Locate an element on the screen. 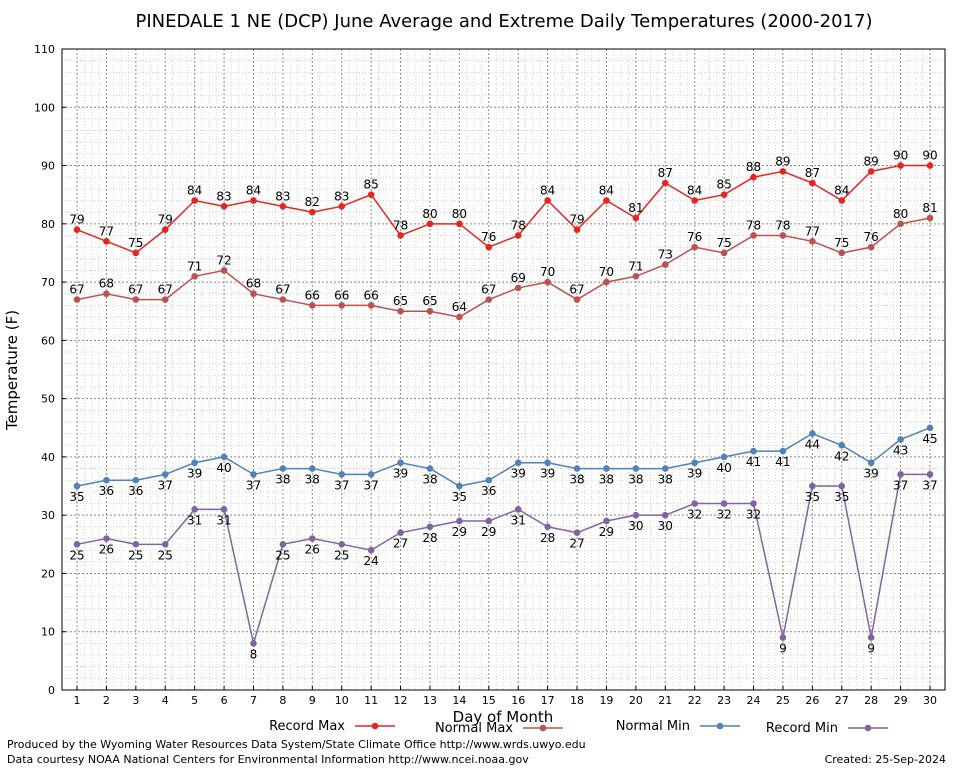 The height and width of the screenshot is (768, 954). data-label-record-min: 27 is located at coordinates (400, 544).